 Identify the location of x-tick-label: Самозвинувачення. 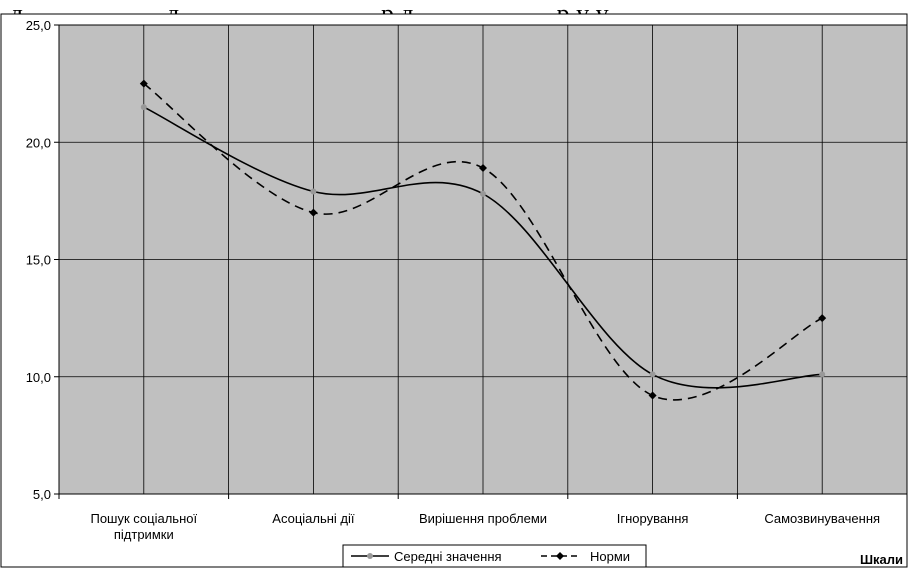
(822, 518).